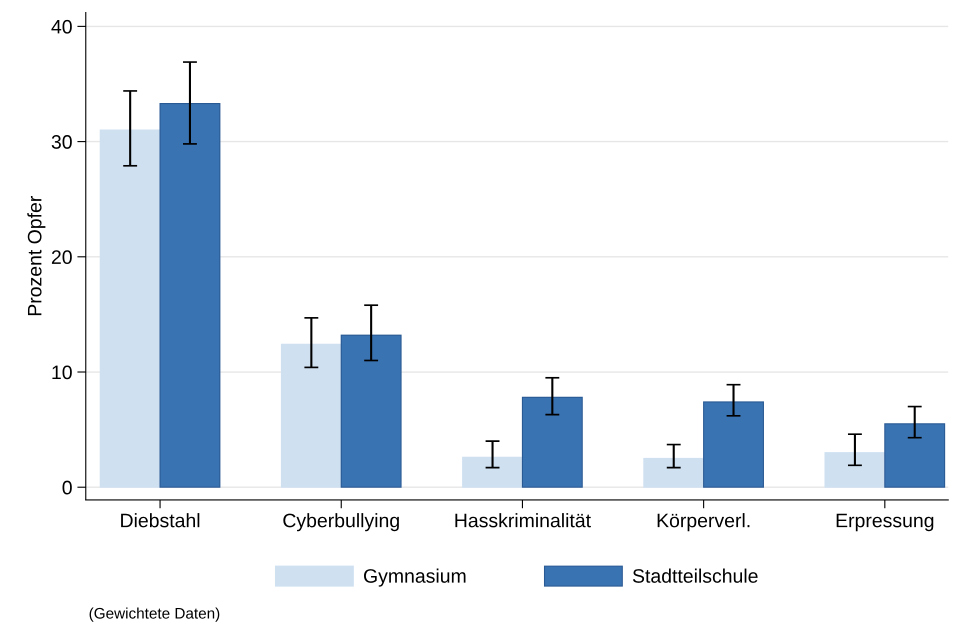  What do you see at coordinates (36, 256) in the screenshot?
I see `y-axis-title: Prozent Opfer` at bounding box center [36, 256].